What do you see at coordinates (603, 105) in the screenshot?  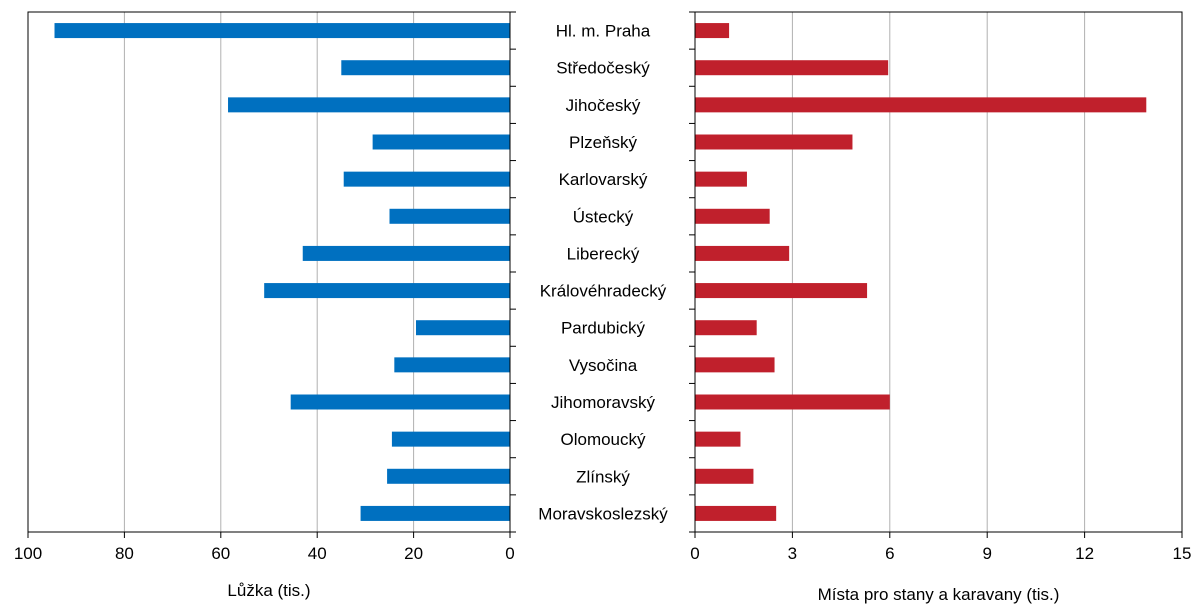 I see `category-label: Jihočeský` at bounding box center [603, 105].